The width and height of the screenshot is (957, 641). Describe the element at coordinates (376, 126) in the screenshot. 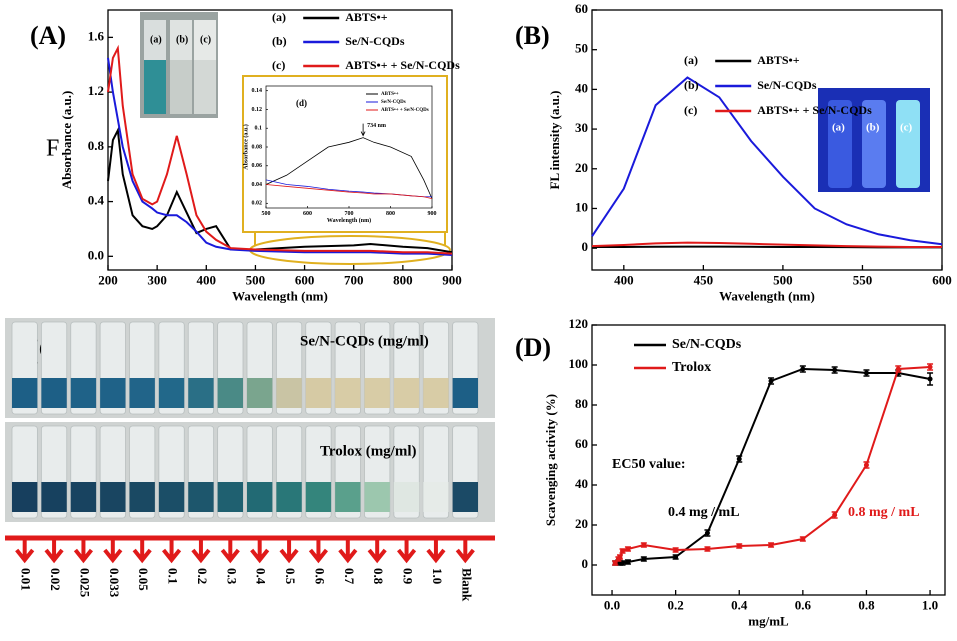

I see `annotation: 734 nm` at that location.